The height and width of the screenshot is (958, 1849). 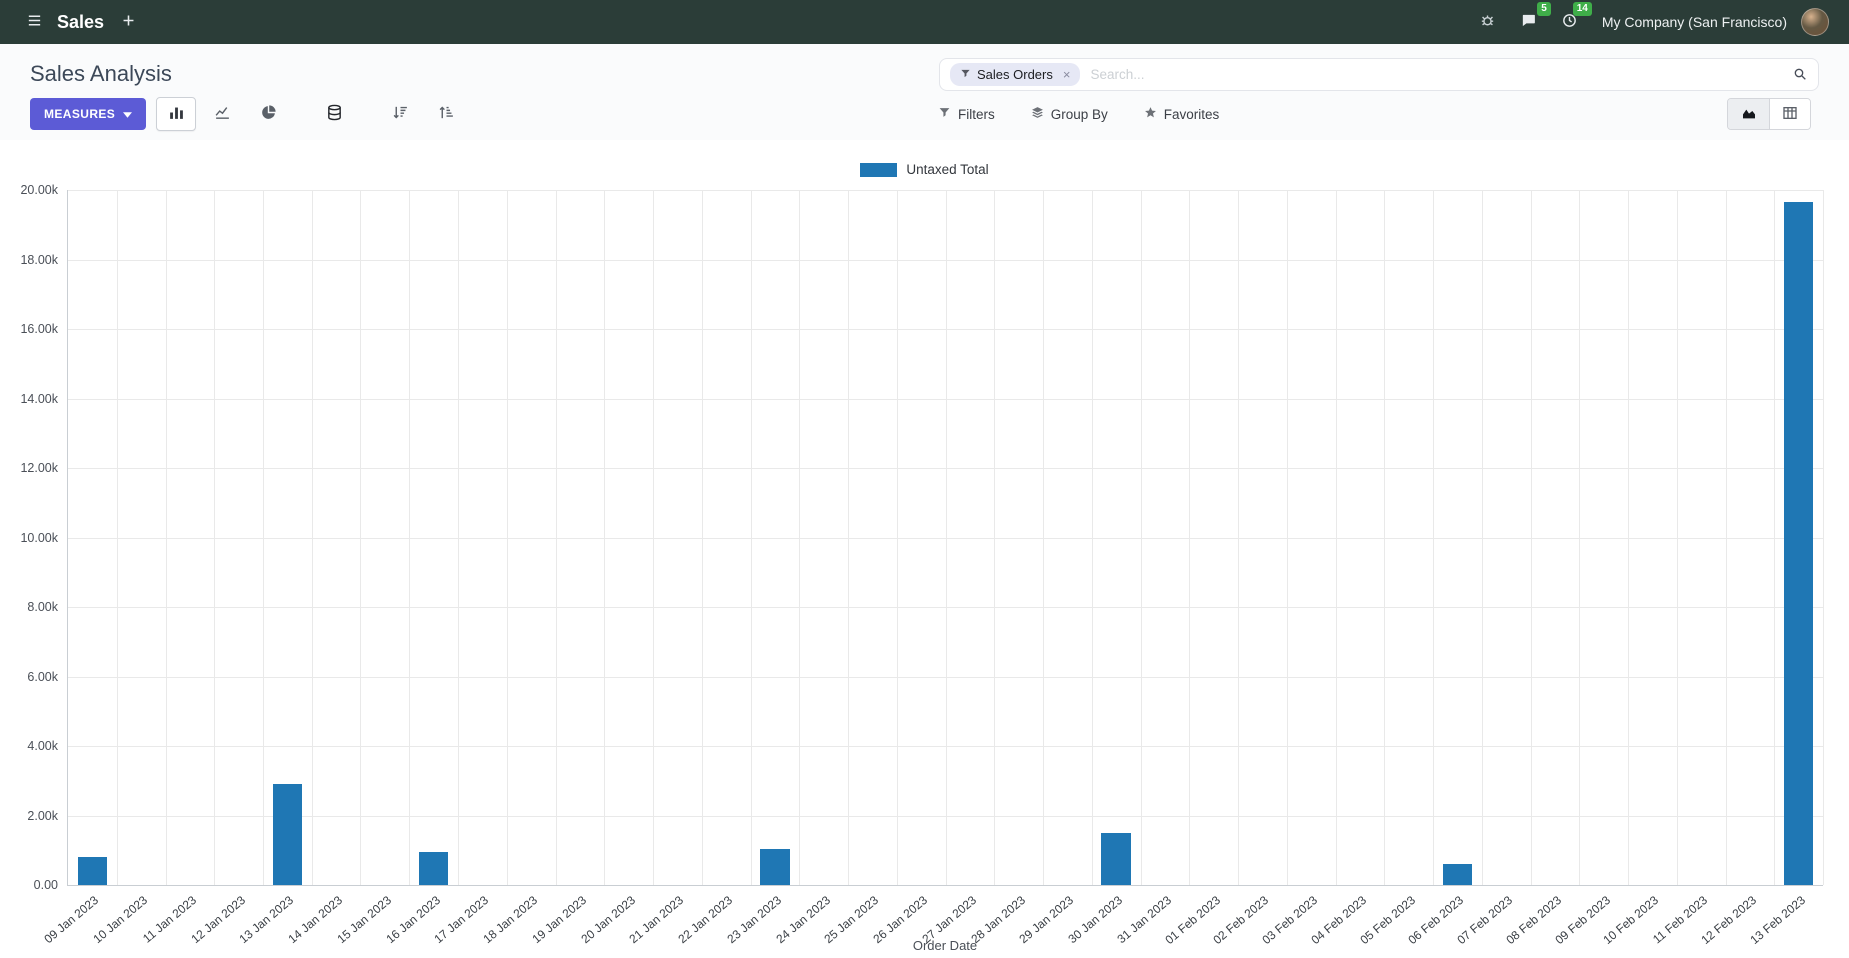 What do you see at coordinates (128, 114) in the screenshot?
I see `chevron-down-icon` at bounding box center [128, 114].